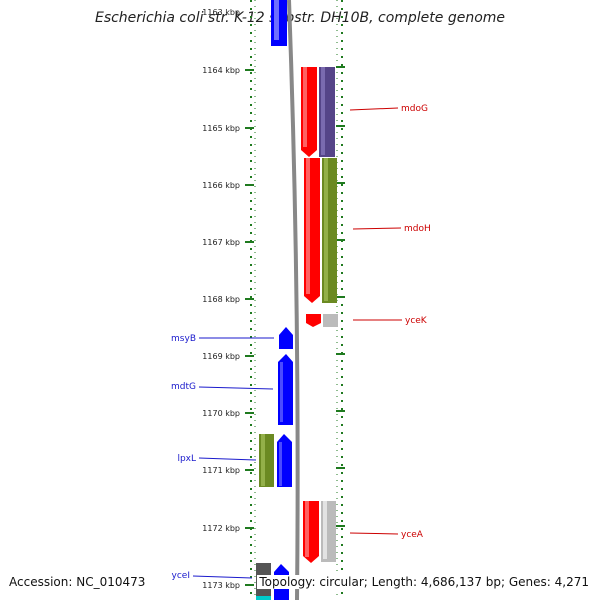 This screenshot has height=600, width=600. What do you see at coordinates (222, 387) in the screenshot?
I see `label-mdtG: mdtG` at bounding box center [222, 387].